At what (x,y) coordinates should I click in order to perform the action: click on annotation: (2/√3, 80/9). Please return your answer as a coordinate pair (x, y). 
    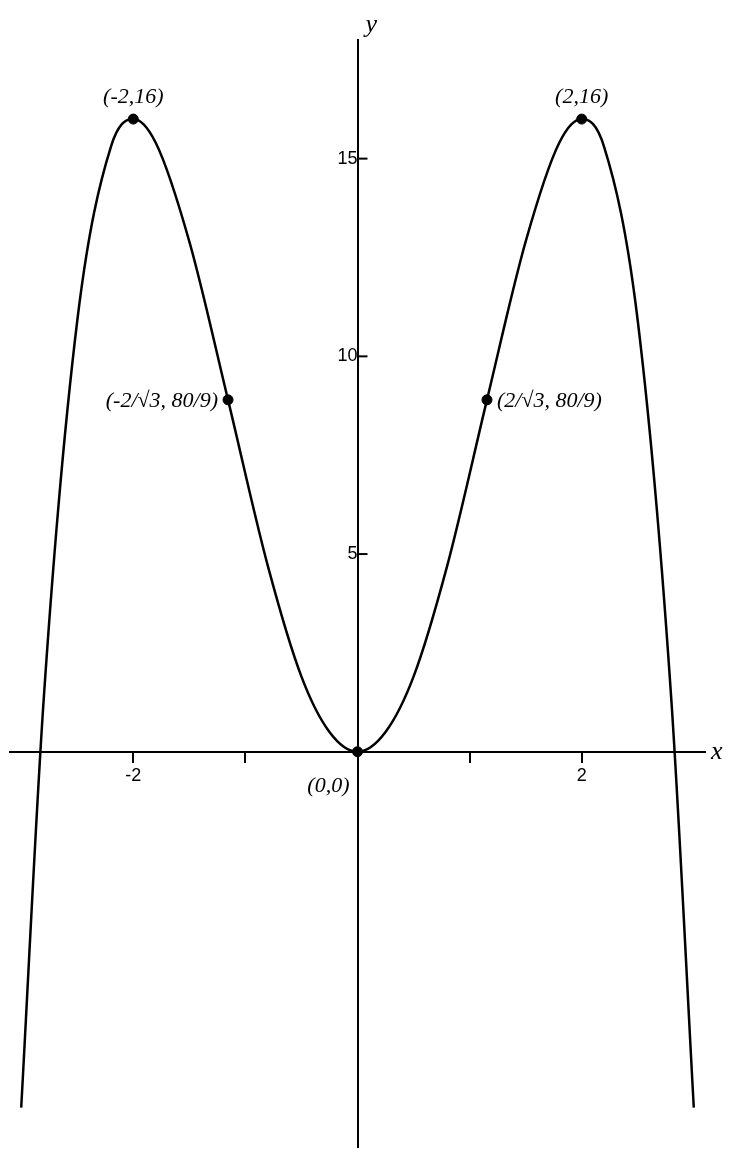
    Looking at the image, I should click on (549, 399).